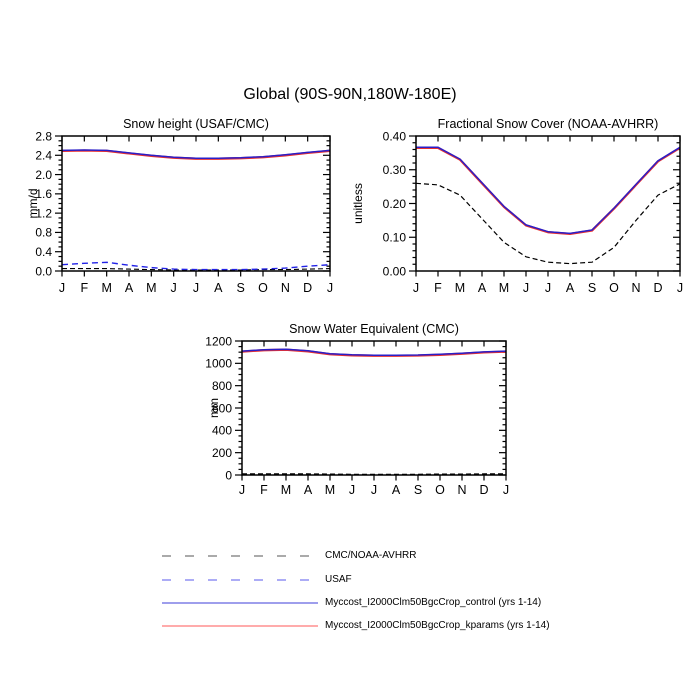 This screenshot has height=700, width=700. I want to click on y-tick-label: 0.10, so click(395, 238).